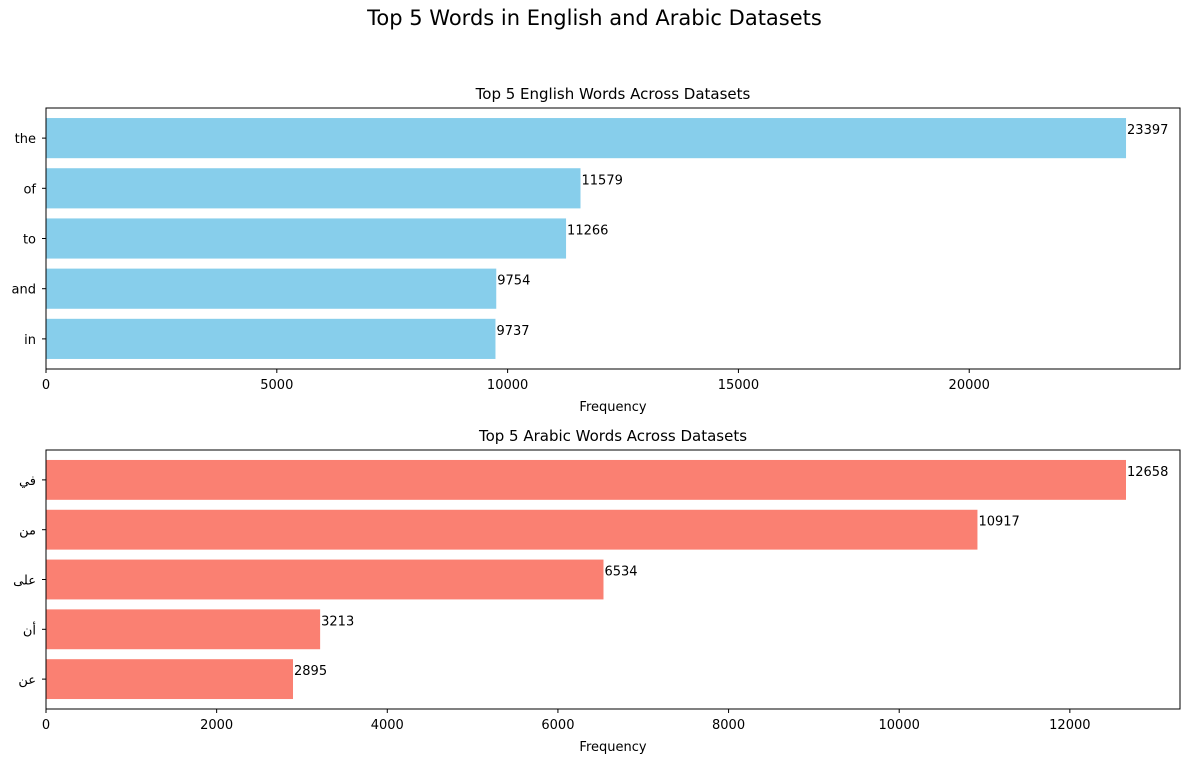 The height and width of the screenshot is (765, 1189). Describe the element at coordinates (25, 139) in the screenshot. I see `chart1-category-label: the` at that location.